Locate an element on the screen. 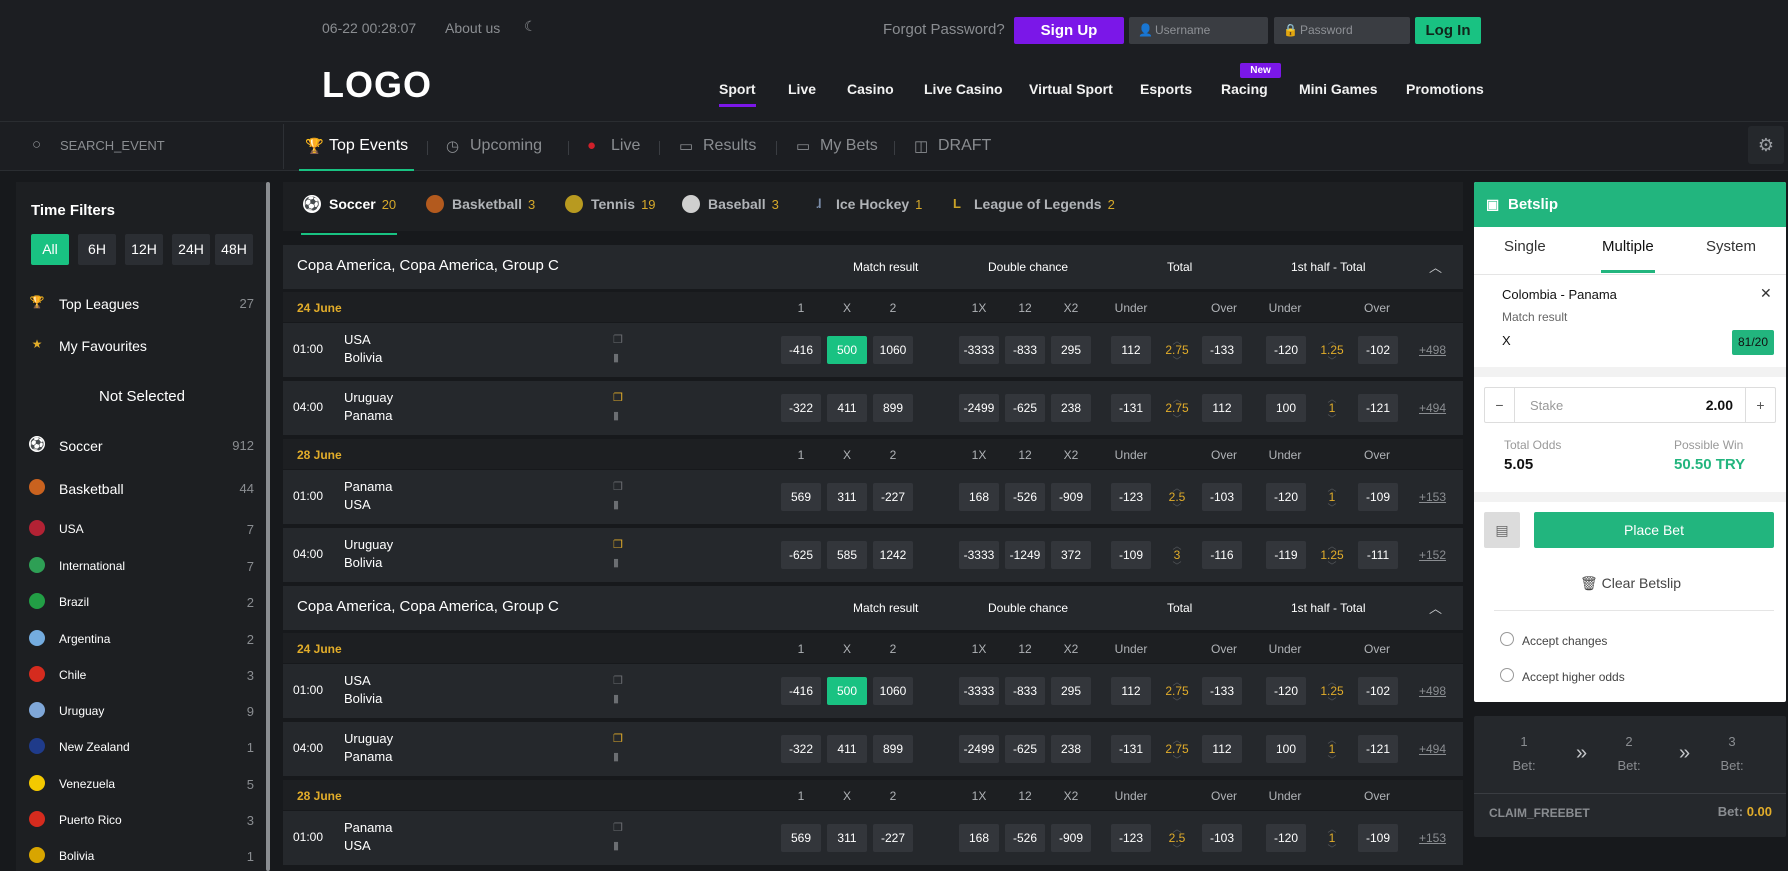 The width and height of the screenshot is (1788, 871). settings-gear-icon: ⚙ is located at coordinates (1766, 145).